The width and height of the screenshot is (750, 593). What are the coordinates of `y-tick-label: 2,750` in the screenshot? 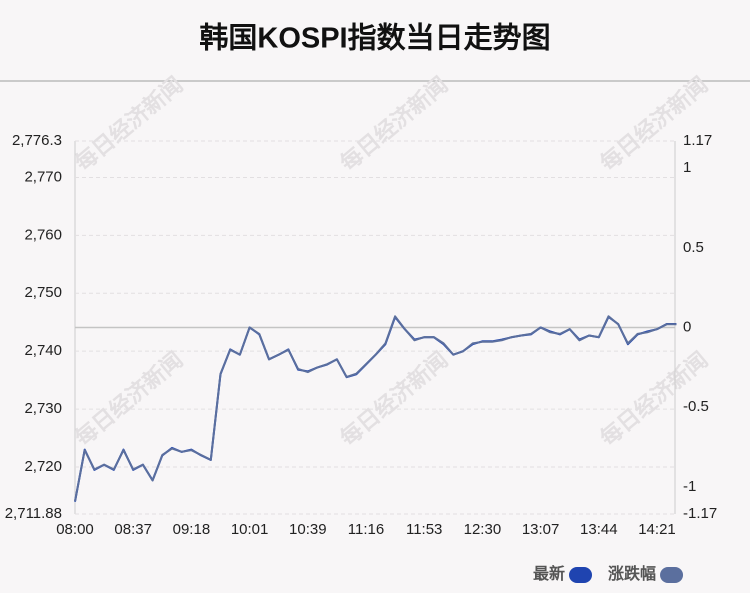 It's located at (43, 292).